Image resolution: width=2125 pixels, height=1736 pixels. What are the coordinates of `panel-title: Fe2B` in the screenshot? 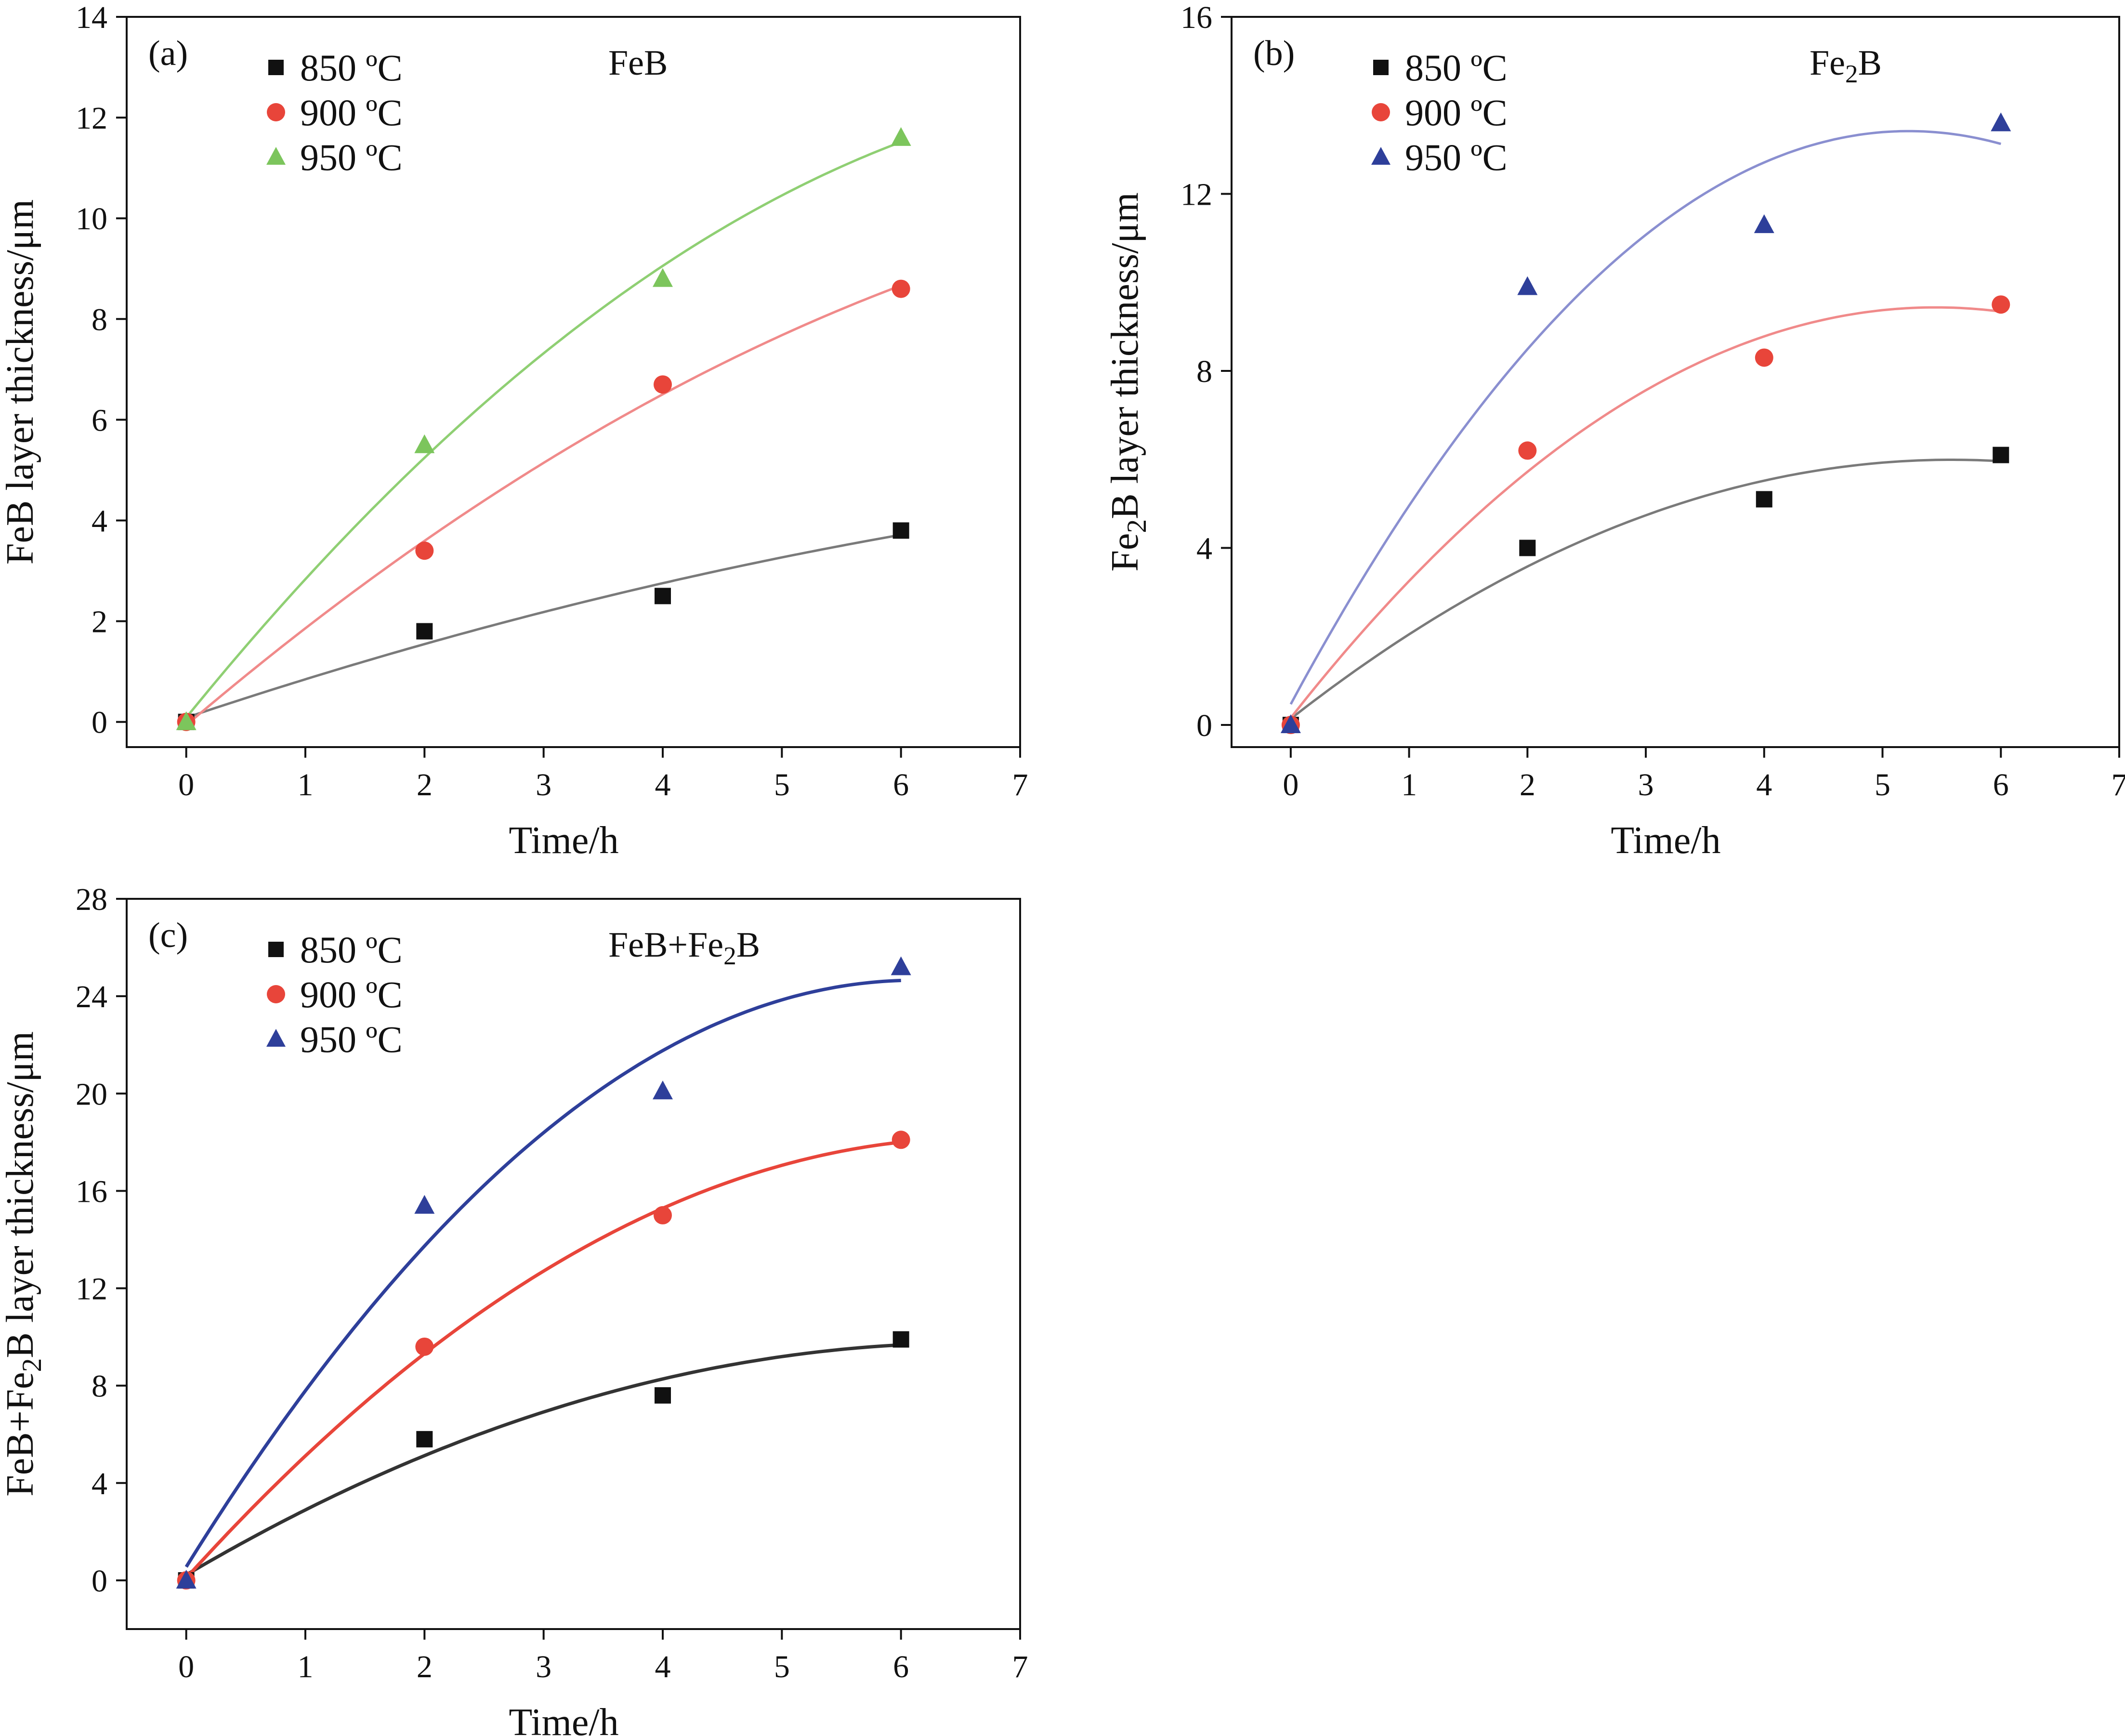 It's located at (1846, 65).